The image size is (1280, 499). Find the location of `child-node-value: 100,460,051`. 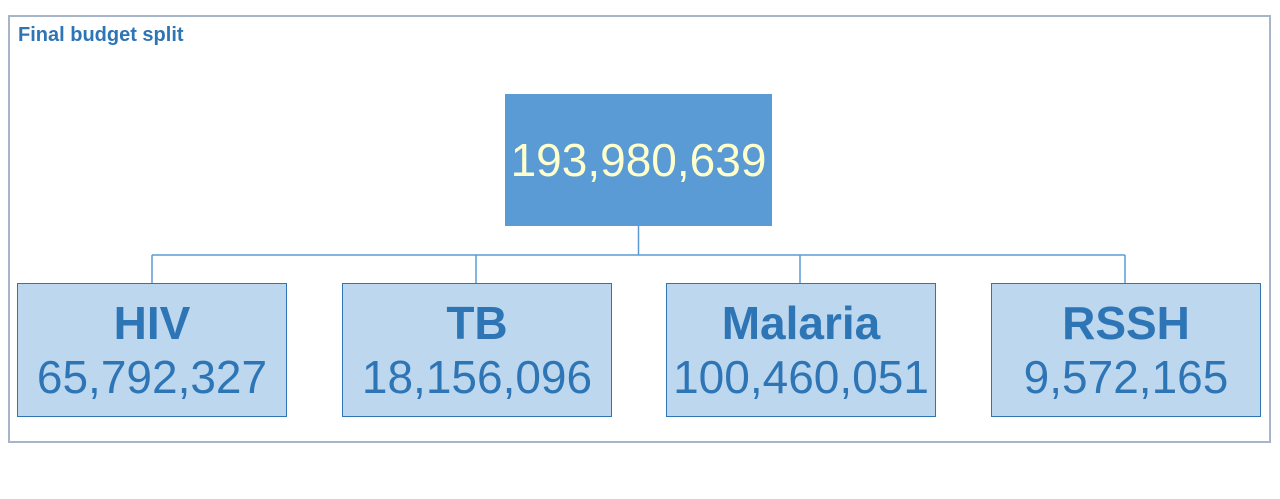

child-node-value: 100,460,051 is located at coordinates (801, 377).